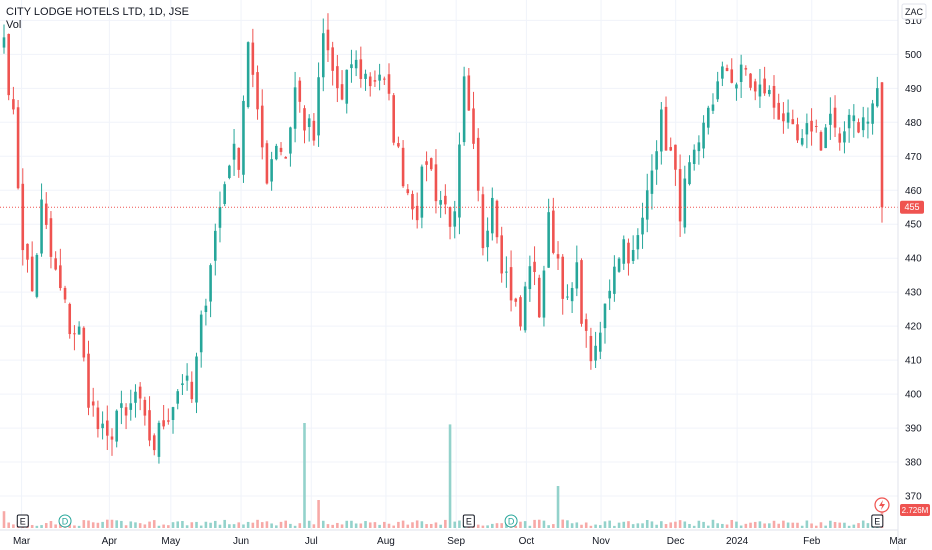 This screenshot has height=550, width=932. Describe the element at coordinates (97, 12) in the screenshot. I see `chart-title: CITY LODGE HOTELS LTD, 1D, JSE` at that location.